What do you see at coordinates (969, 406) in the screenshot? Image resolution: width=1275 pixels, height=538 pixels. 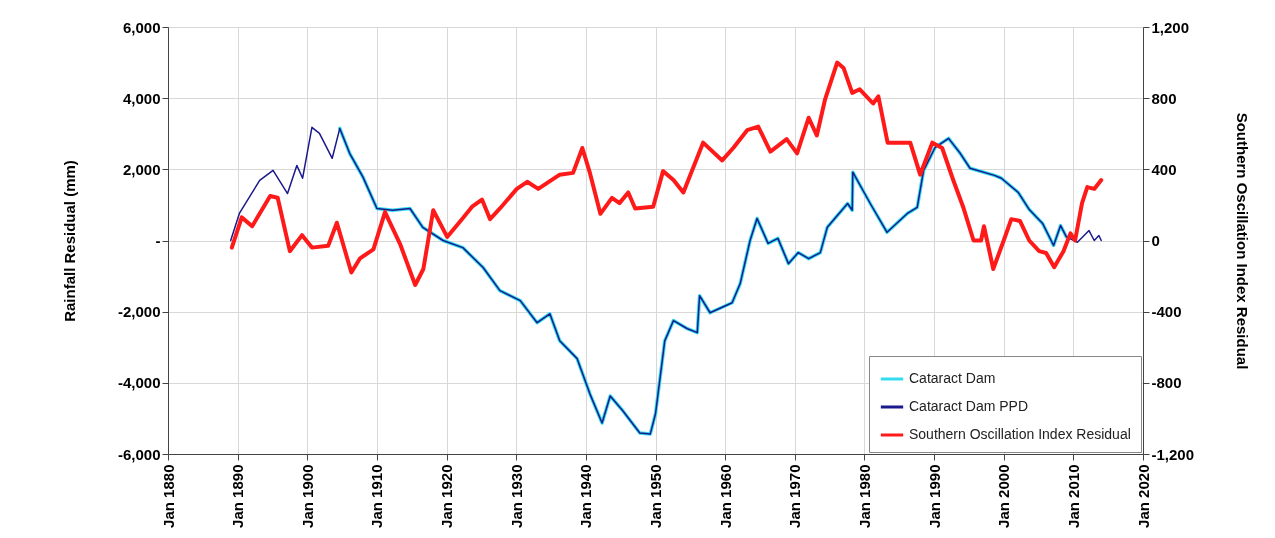 I see `legend-label: Cataract Dam PPD` at bounding box center [969, 406].